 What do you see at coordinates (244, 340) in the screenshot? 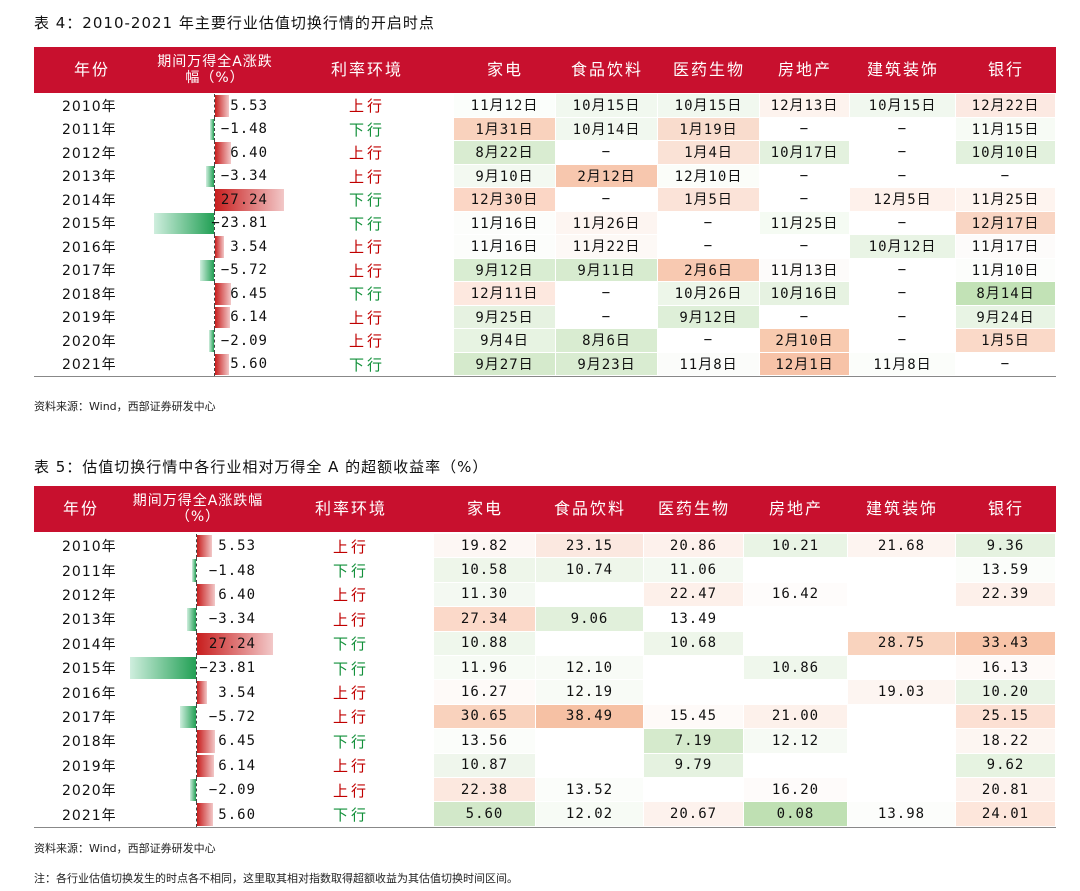
I see `change-value: −2.09` at bounding box center [244, 340].